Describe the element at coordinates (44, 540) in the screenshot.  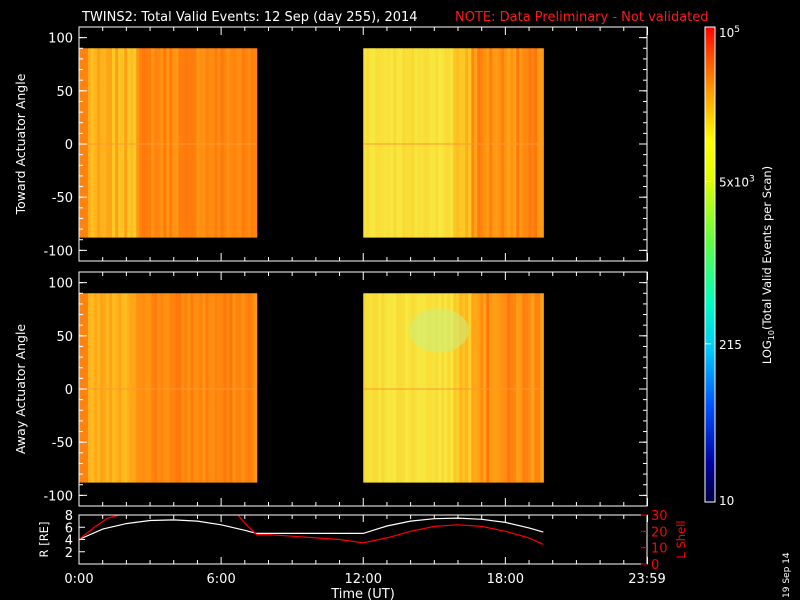
I see `y-axis-label: R [RE]` at that location.